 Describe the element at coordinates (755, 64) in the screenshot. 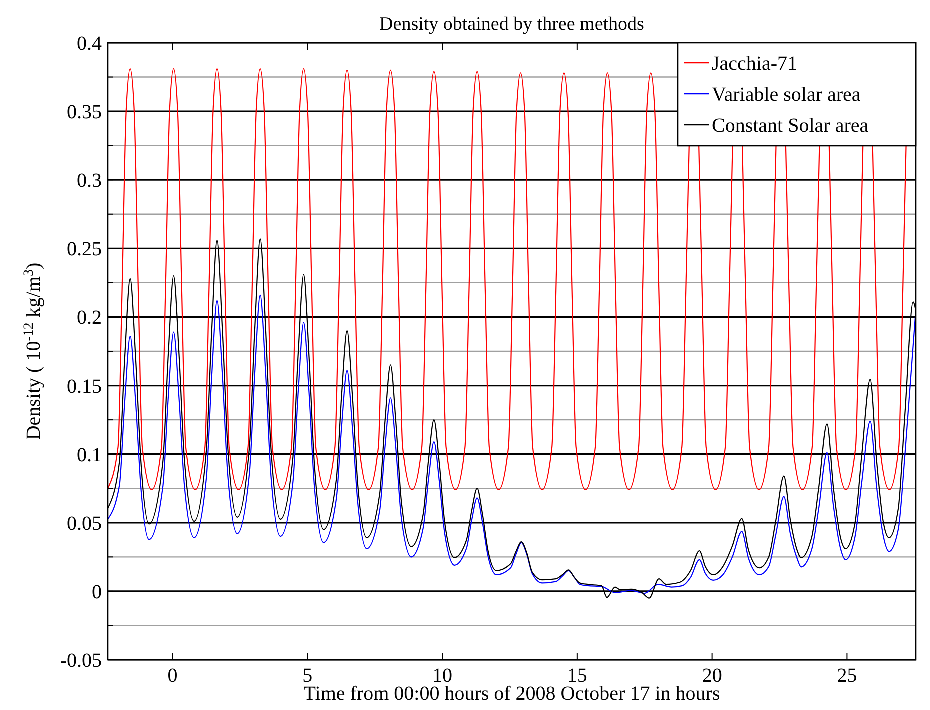

I see `legend-label: Jacchia-71` at that location.